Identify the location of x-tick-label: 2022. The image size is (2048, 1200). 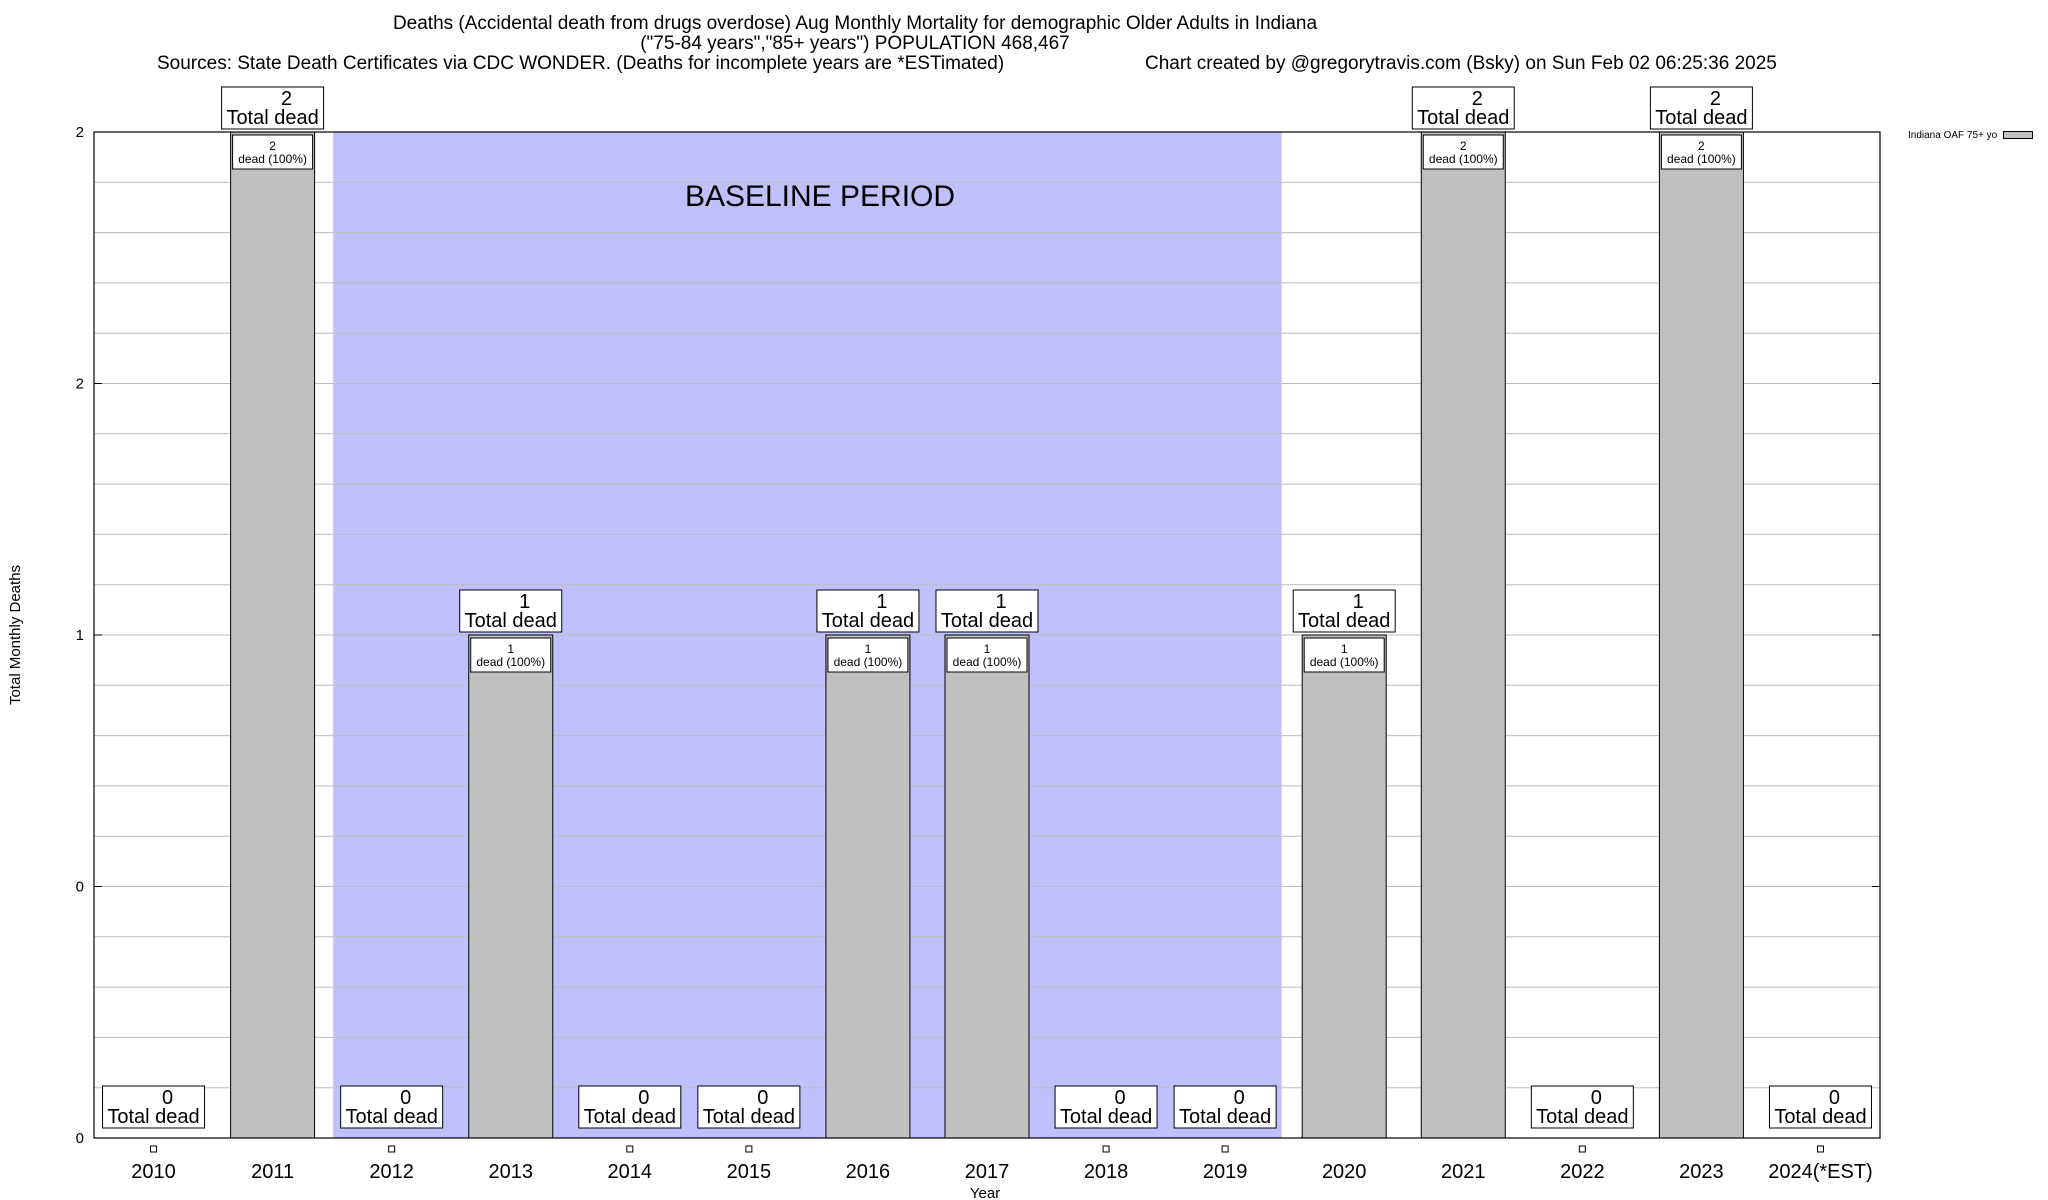
(1582, 1172).